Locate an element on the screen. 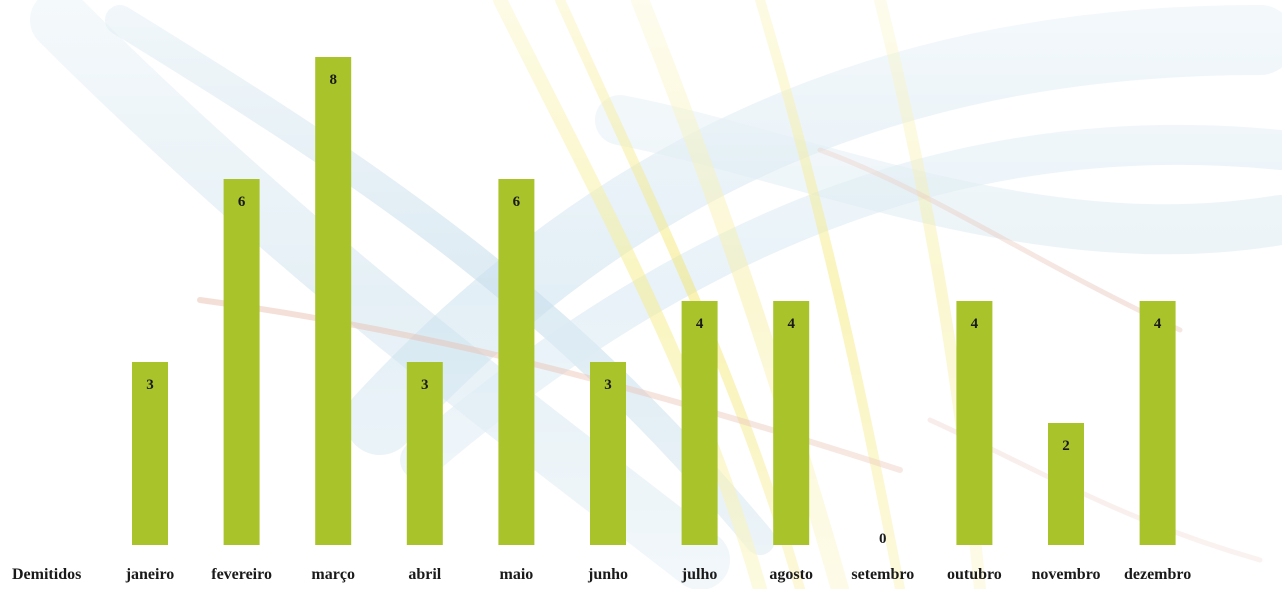  data-label-4: 6 is located at coordinates (517, 202).